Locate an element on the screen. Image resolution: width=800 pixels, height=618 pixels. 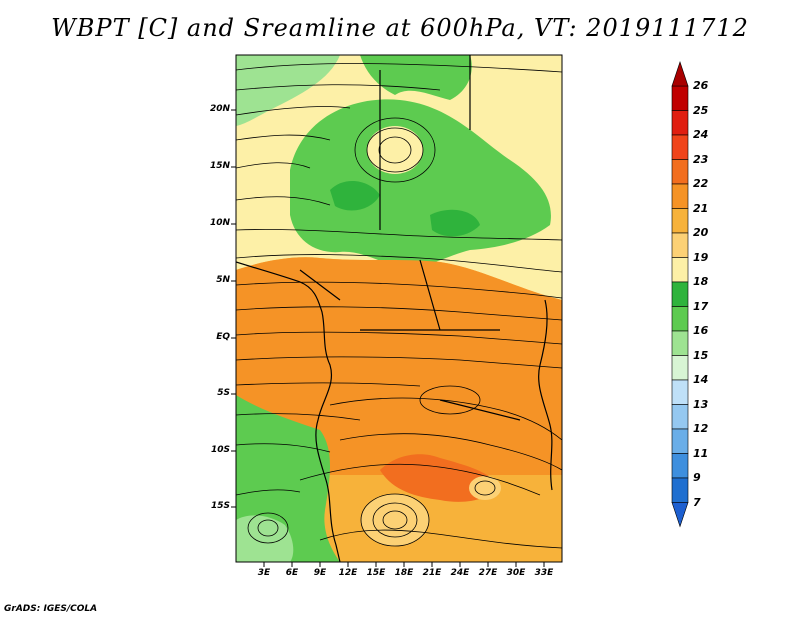
colorbar-level-label: 22 is located at coordinates (701, 183).